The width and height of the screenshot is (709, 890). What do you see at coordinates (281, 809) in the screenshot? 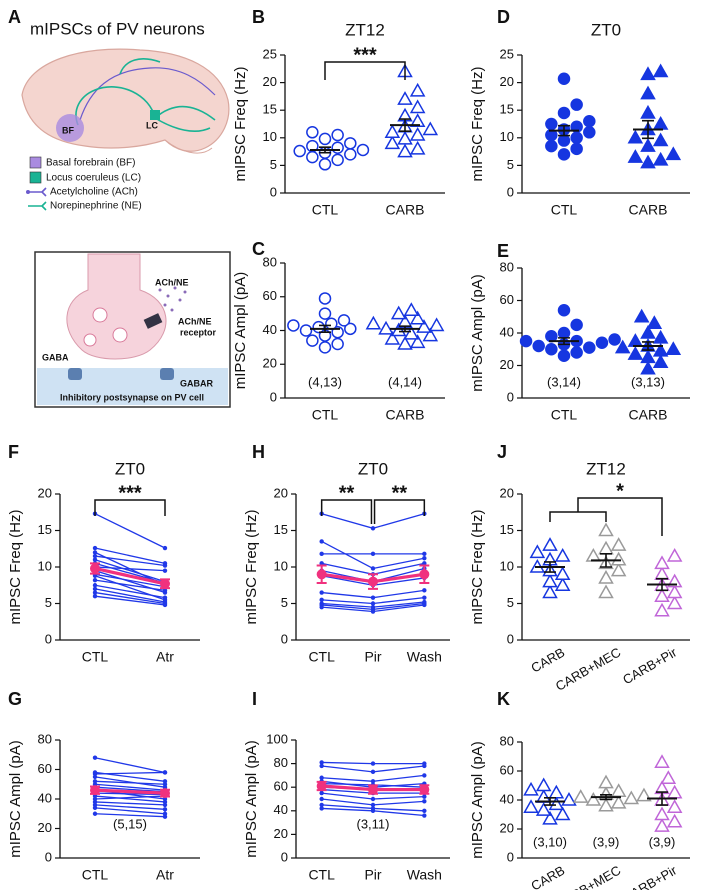
I see `y-tick-label: 40` at bounding box center [281, 809].